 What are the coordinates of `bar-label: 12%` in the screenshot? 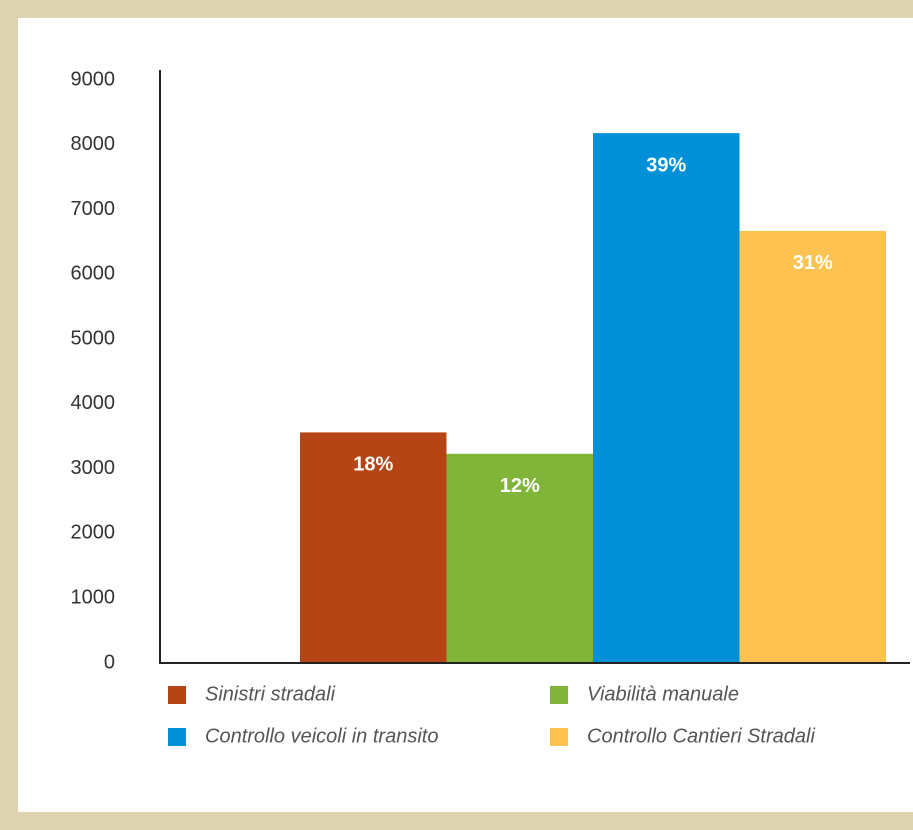 It's located at (520, 486).